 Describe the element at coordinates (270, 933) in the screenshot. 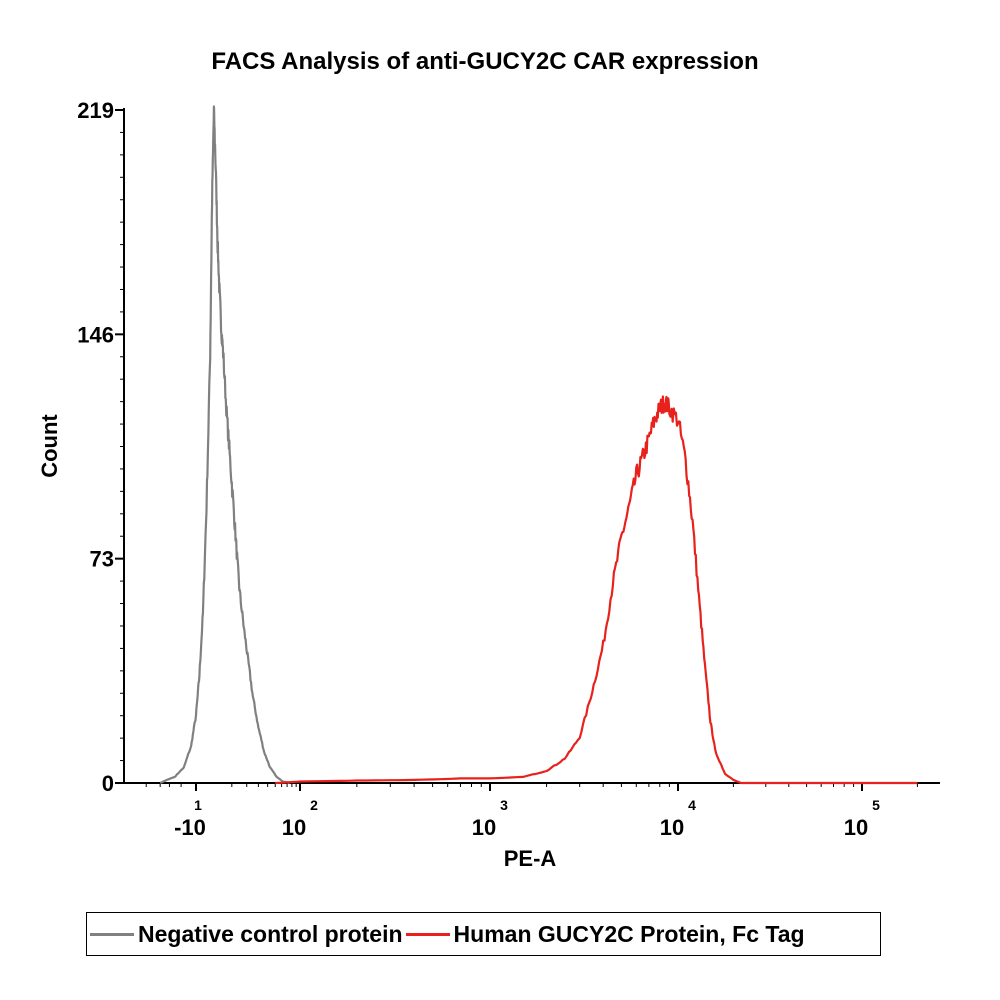

I see `legend-label-negative: Negative control protein` at that location.